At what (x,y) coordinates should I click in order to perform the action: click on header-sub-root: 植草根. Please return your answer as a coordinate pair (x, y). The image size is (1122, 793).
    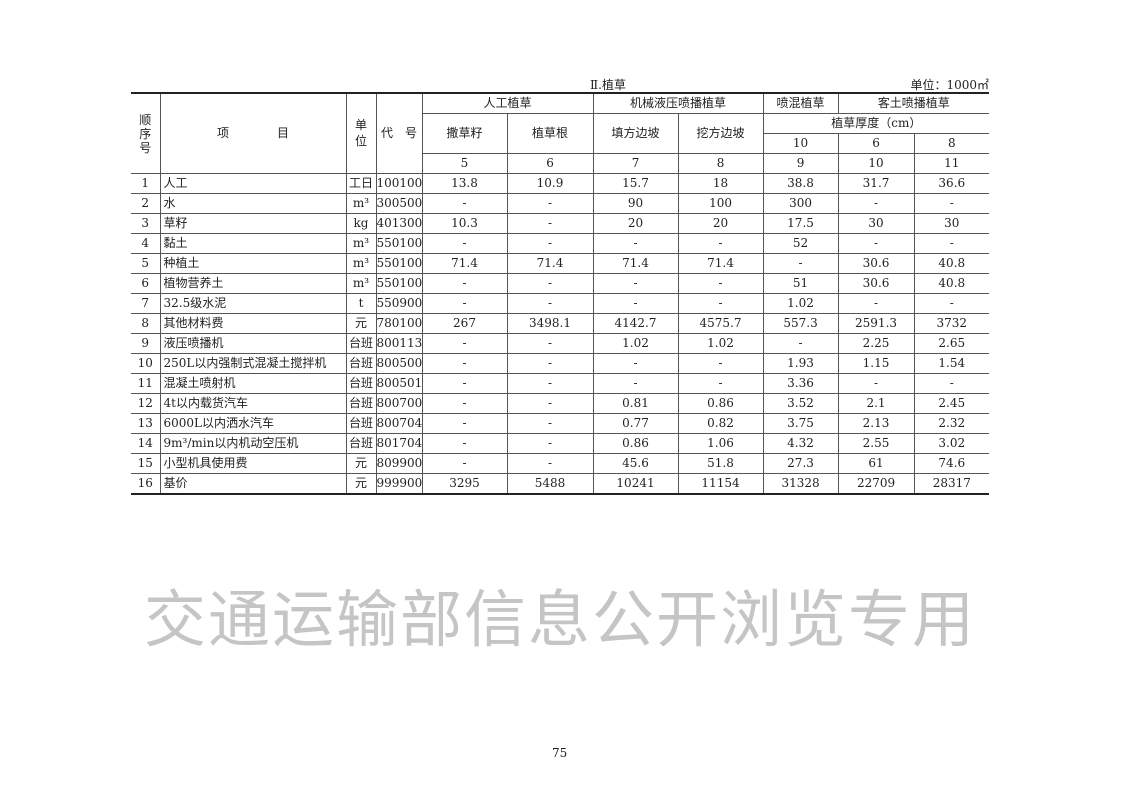
    Looking at the image, I should click on (550, 133).